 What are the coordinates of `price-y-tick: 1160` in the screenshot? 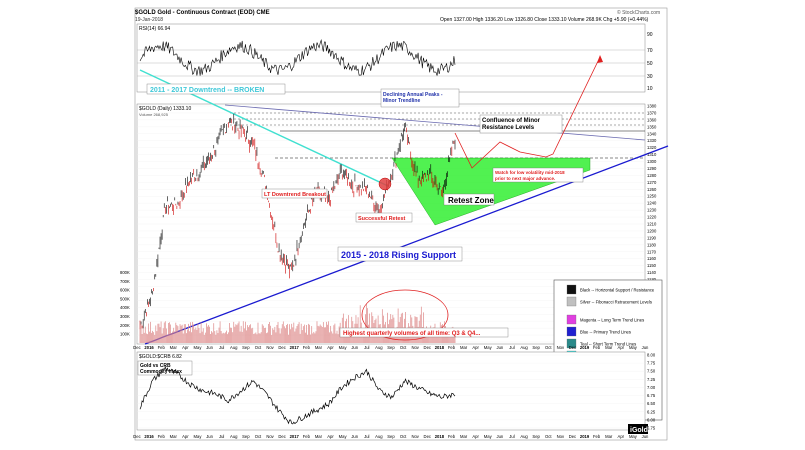 It's located at (652, 258).